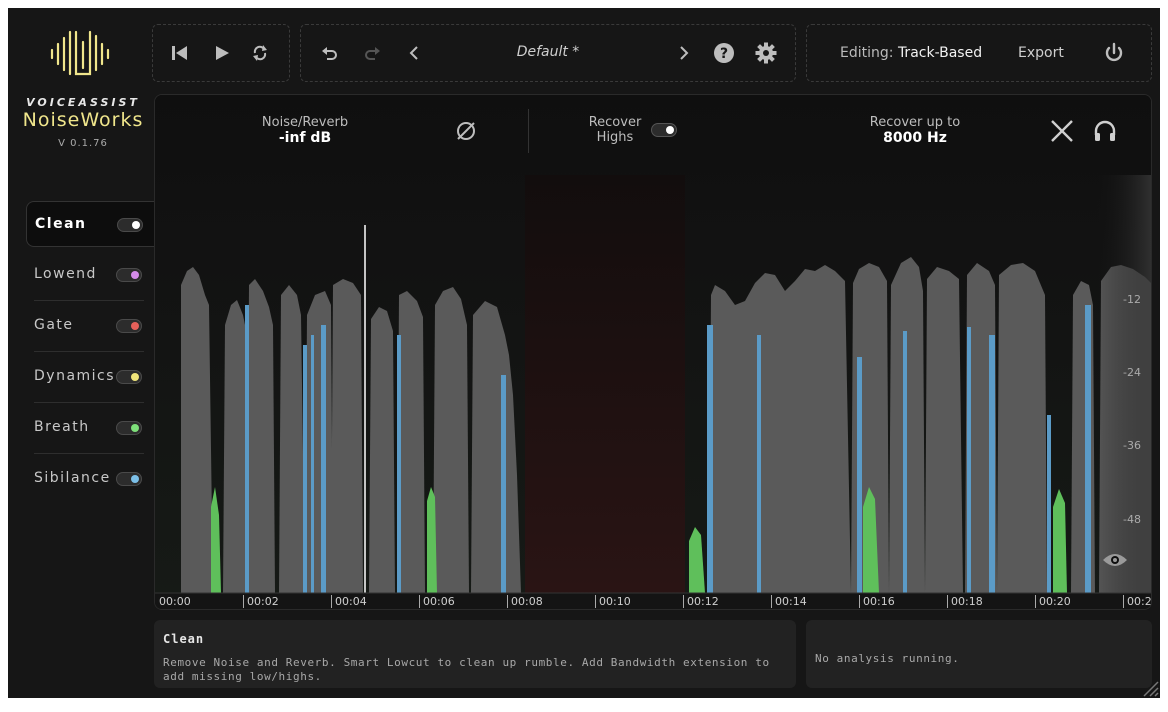 Image resolution: width=1168 pixels, height=712 pixels. What do you see at coordinates (915, 122) in the screenshot?
I see `recover-up-to-label: Recover up to` at bounding box center [915, 122].